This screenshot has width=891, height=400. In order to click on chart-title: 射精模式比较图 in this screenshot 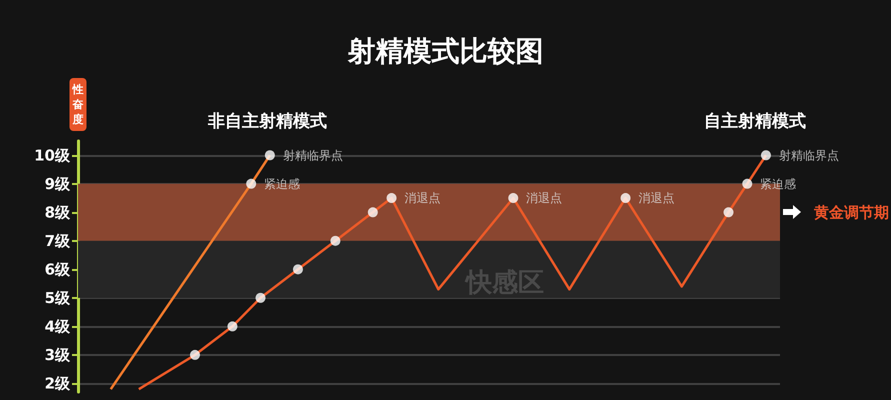, I will do `click(446, 51)`.